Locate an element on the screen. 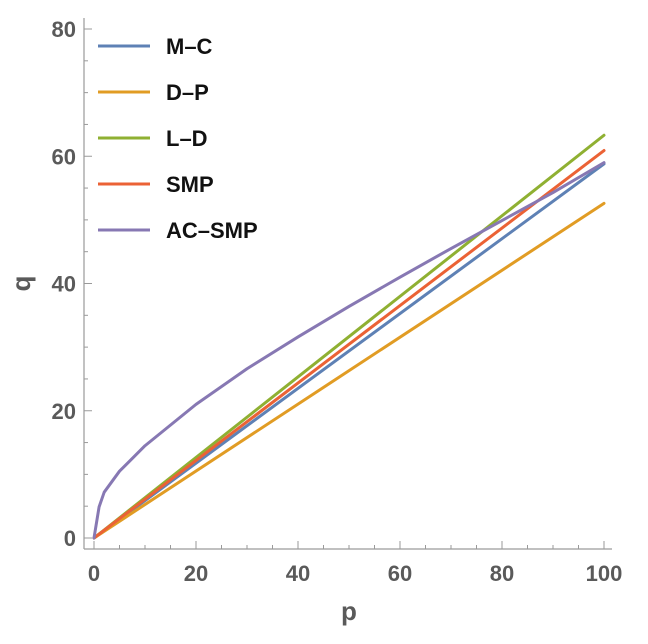 This screenshot has height=644, width=648. legend-label-1: M–C is located at coordinates (189, 46).